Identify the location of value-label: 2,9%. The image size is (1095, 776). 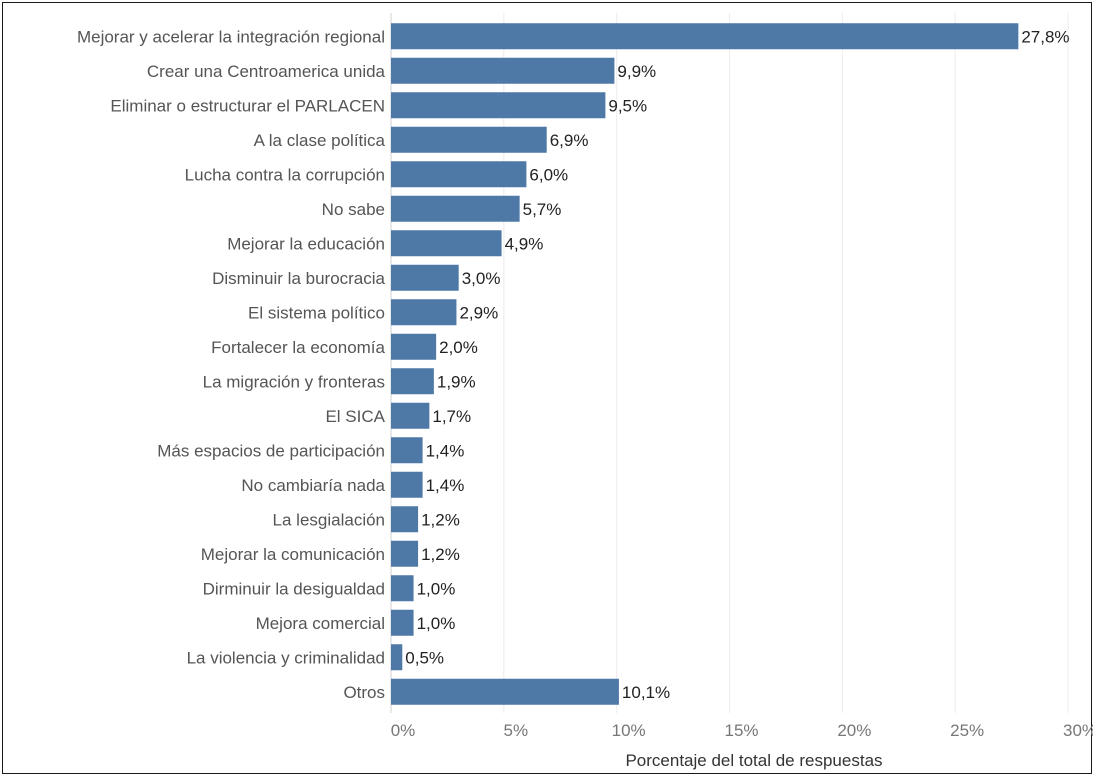
(478, 312).